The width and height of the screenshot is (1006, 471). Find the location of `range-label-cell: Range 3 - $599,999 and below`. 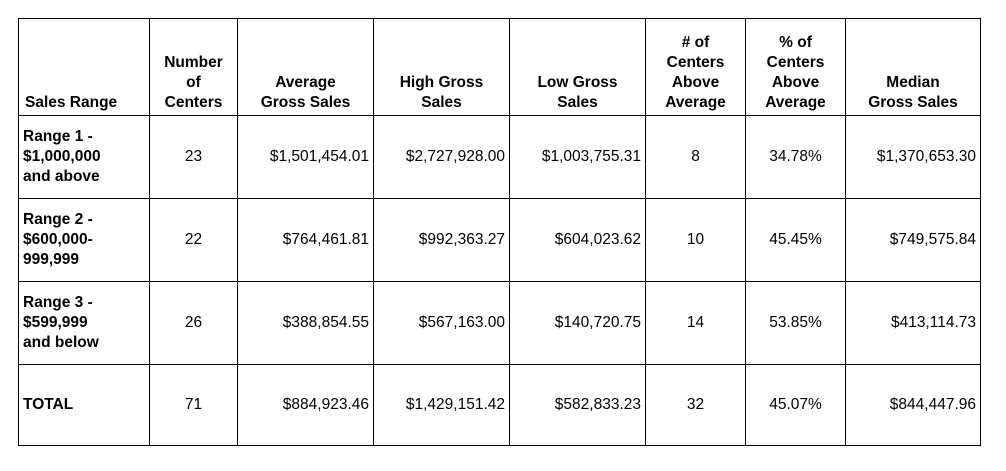

range-label-cell: Range 3 - $599,999 and below is located at coordinates (84, 323).